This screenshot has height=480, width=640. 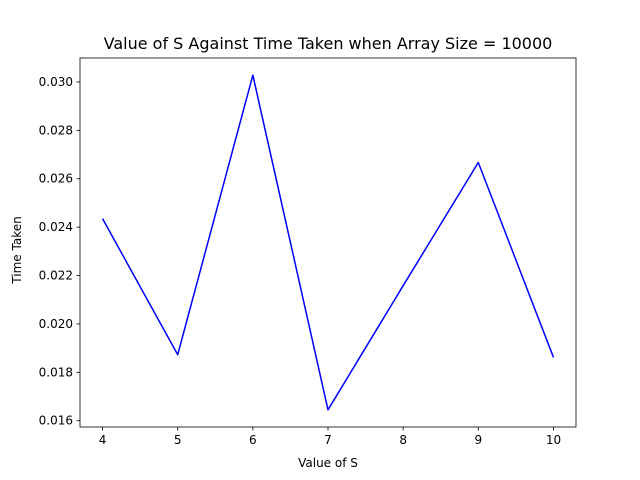 What do you see at coordinates (553, 440) in the screenshot?
I see `x-tick-label: 10` at bounding box center [553, 440].